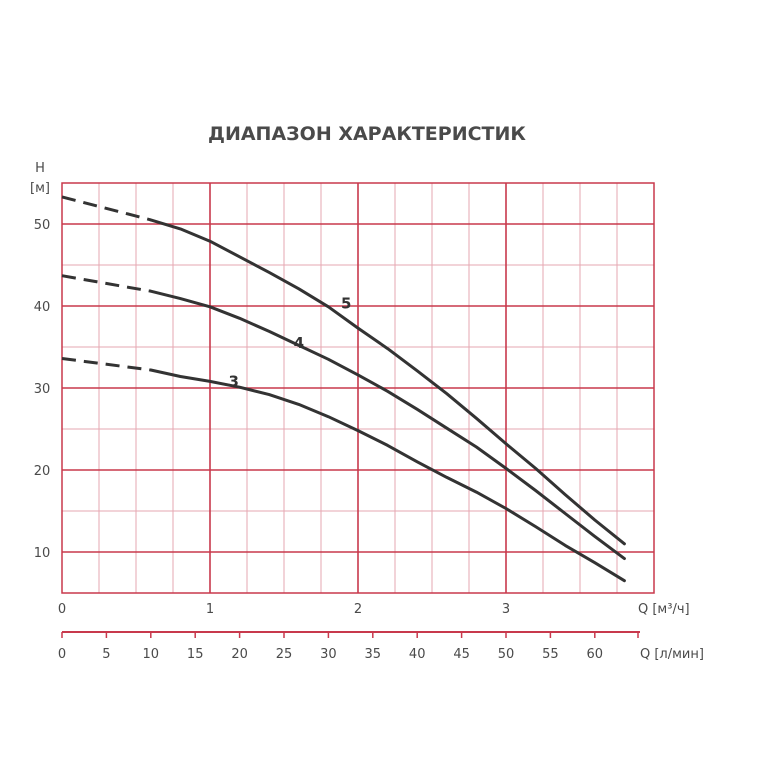 Image resolution: width=767 pixels, height=767 pixels. What do you see at coordinates (346, 304) in the screenshot?
I see `curve-label-5: 5` at bounding box center [346, 304].